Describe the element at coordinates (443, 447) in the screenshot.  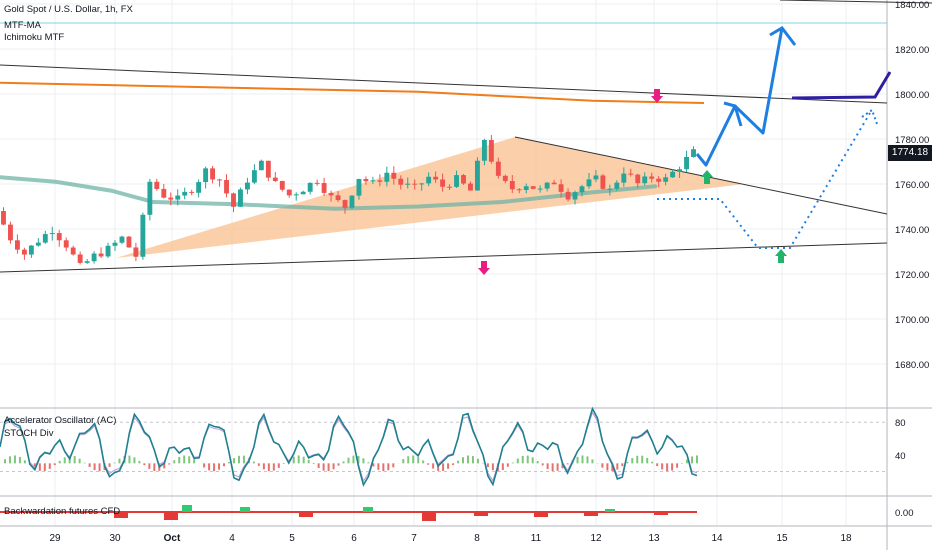
I see `oscillator-panel` at that location.